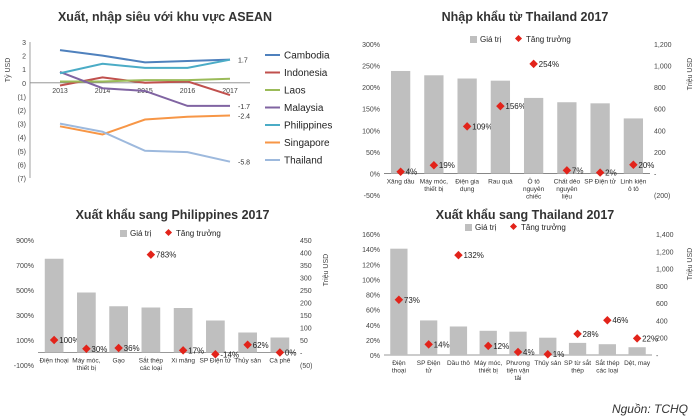 This screenshot has width=700, height=420. I want to click on data-label: -2.4, so click(244, 116).